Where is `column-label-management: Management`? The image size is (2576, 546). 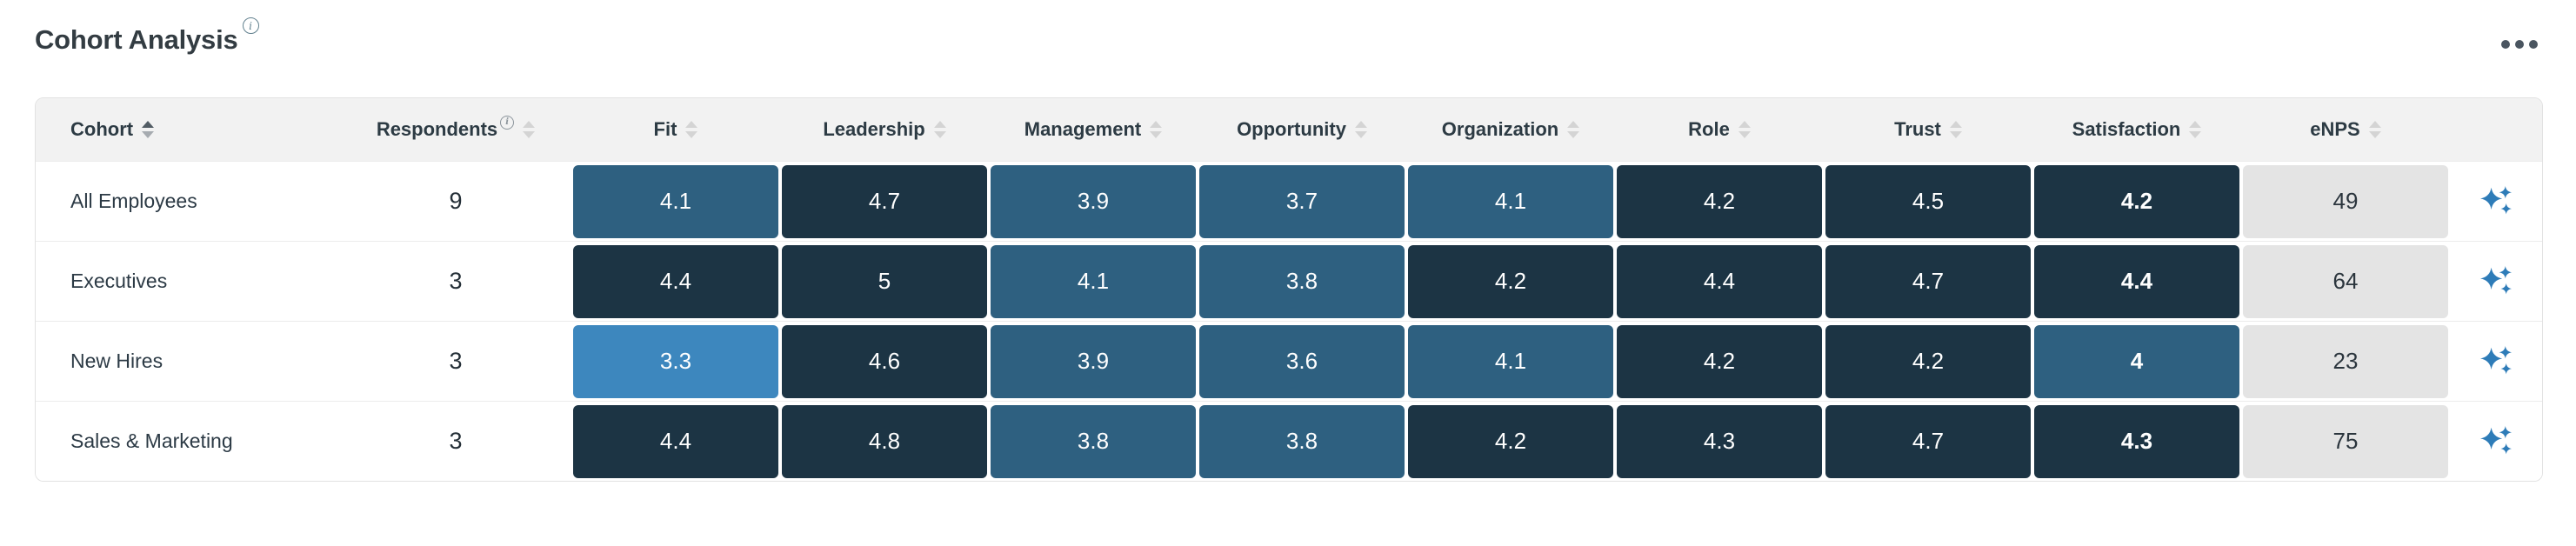
column-label-management: Management is located at coordinates (1083, 129).